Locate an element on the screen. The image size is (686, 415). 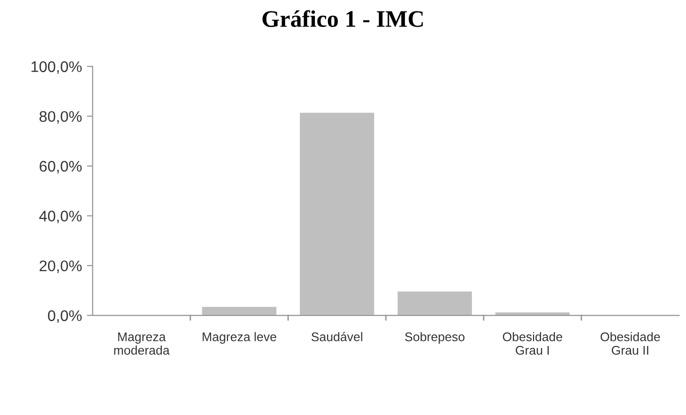
y-tick-label: 0,0% is located at coordinates (65, 316).